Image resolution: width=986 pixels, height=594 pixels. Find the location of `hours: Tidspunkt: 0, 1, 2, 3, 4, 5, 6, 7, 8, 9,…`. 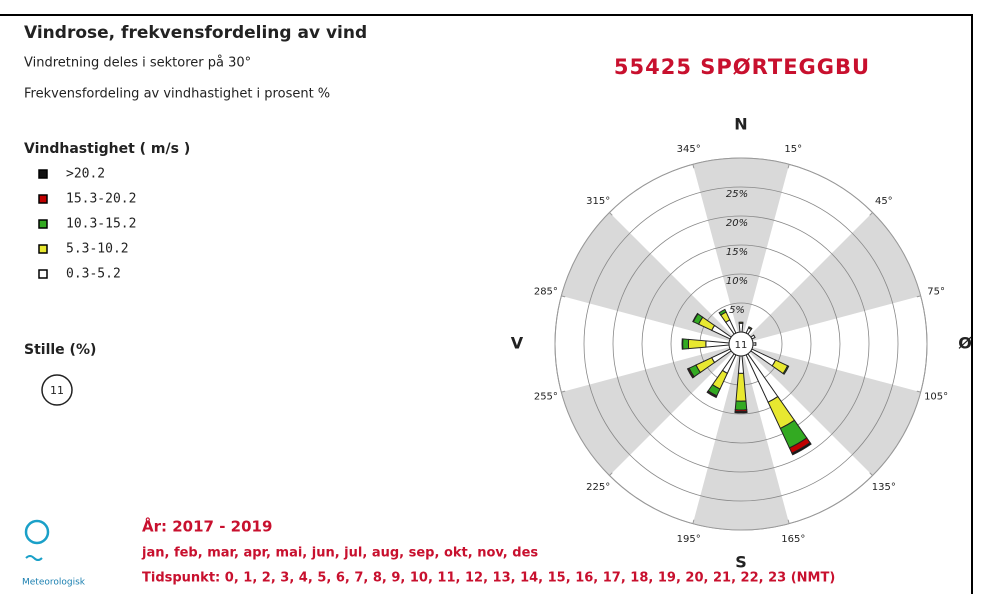

hours: Tidspunkt: 0, 1, 2, 3, 4, 5, 6, 7, 8, 9,… is located at coordinates (488, 578).